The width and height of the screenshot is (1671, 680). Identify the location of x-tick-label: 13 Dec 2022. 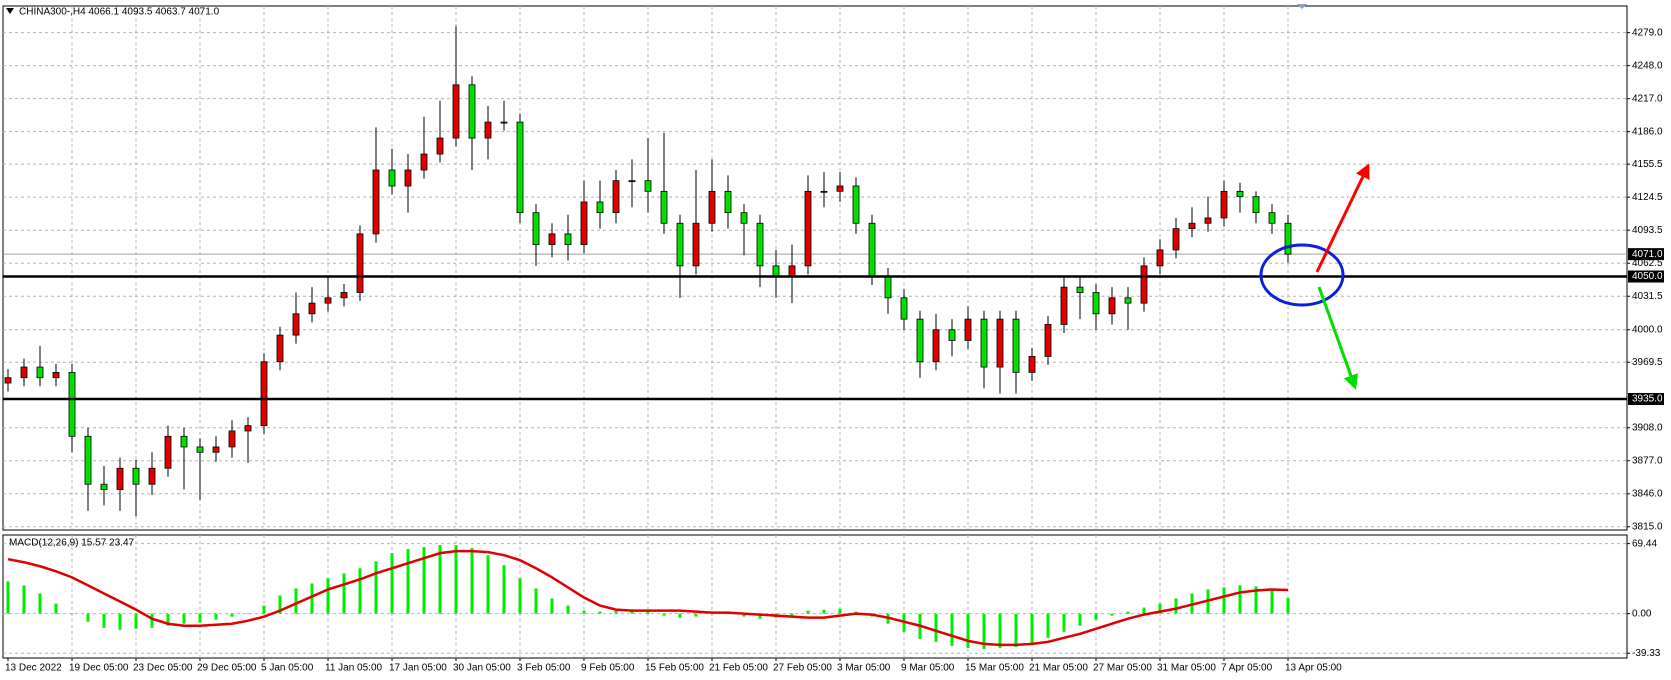
(33, 668).